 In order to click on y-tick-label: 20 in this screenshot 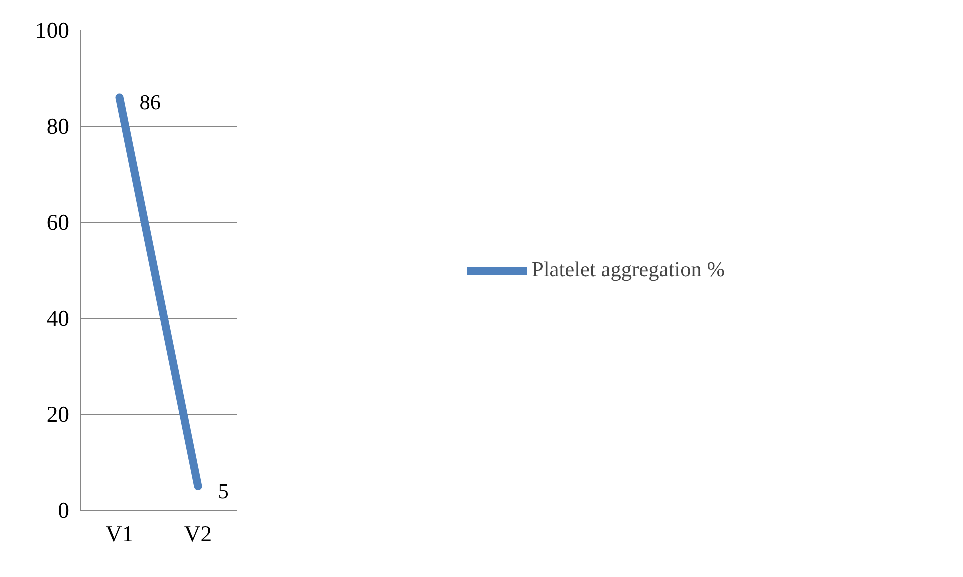, I will do `click(58, 414)`.